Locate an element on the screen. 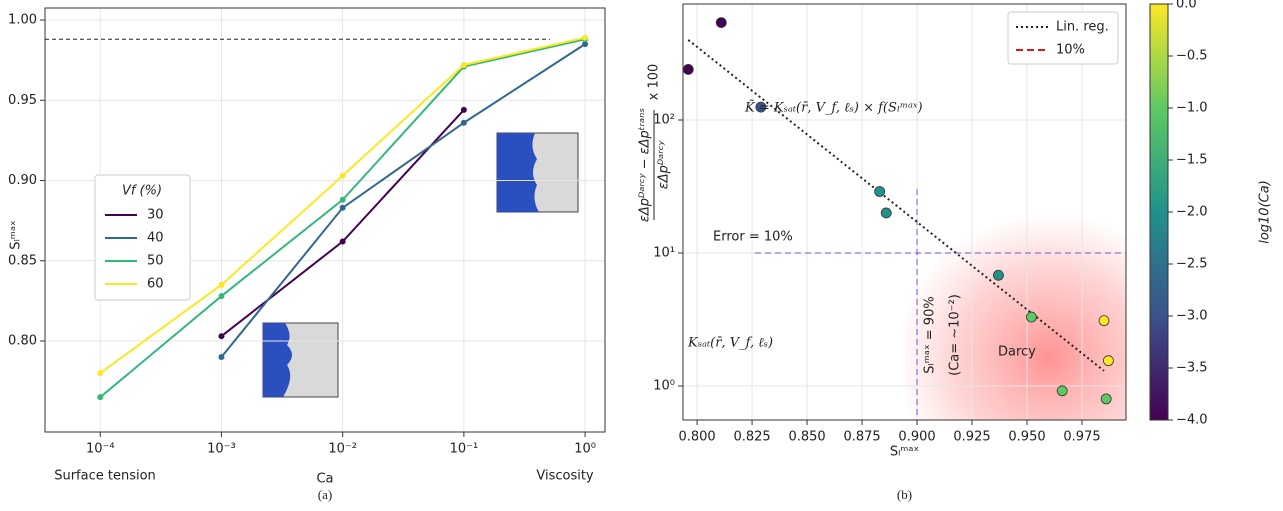  colorbar-tick-label: −1.0 is located at coordinates (1192, 108).